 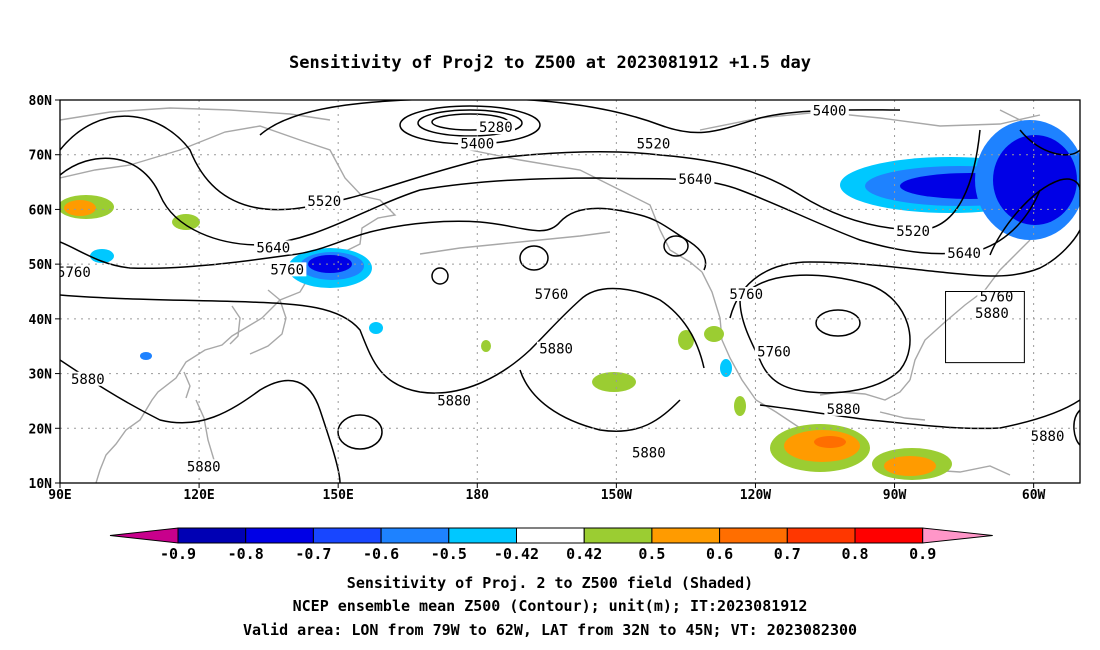 I want to click on coast-cuba, so click(x=902, y=416).